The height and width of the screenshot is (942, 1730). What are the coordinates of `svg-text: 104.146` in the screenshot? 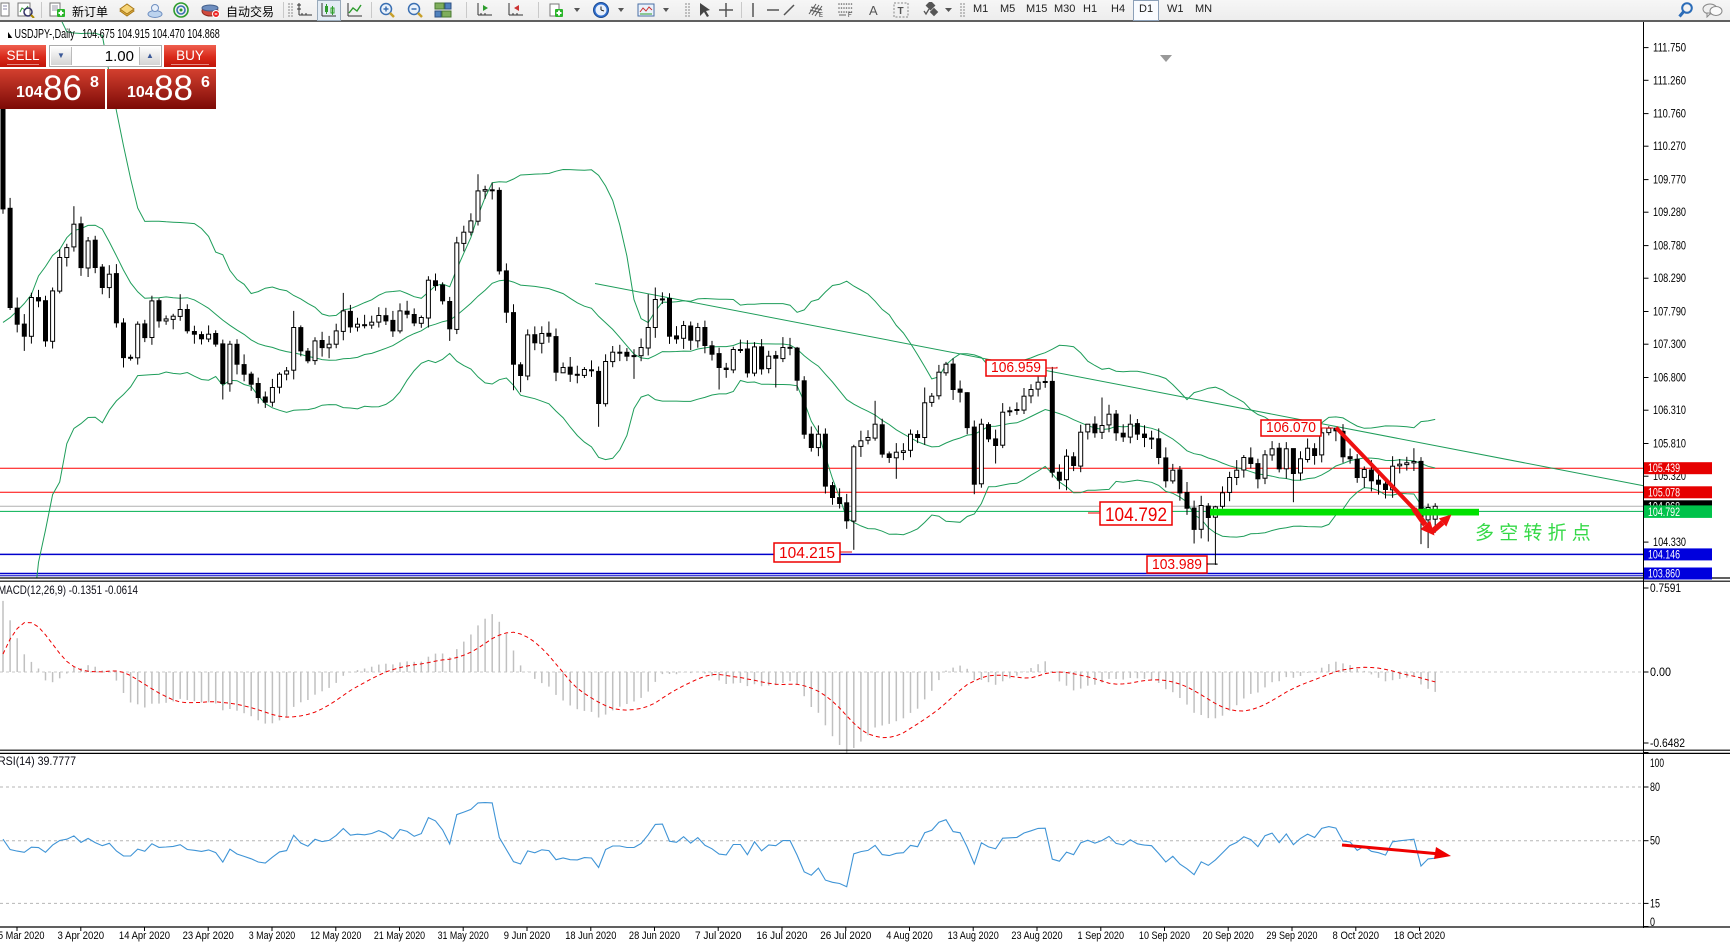 It's located at (1664, 555).